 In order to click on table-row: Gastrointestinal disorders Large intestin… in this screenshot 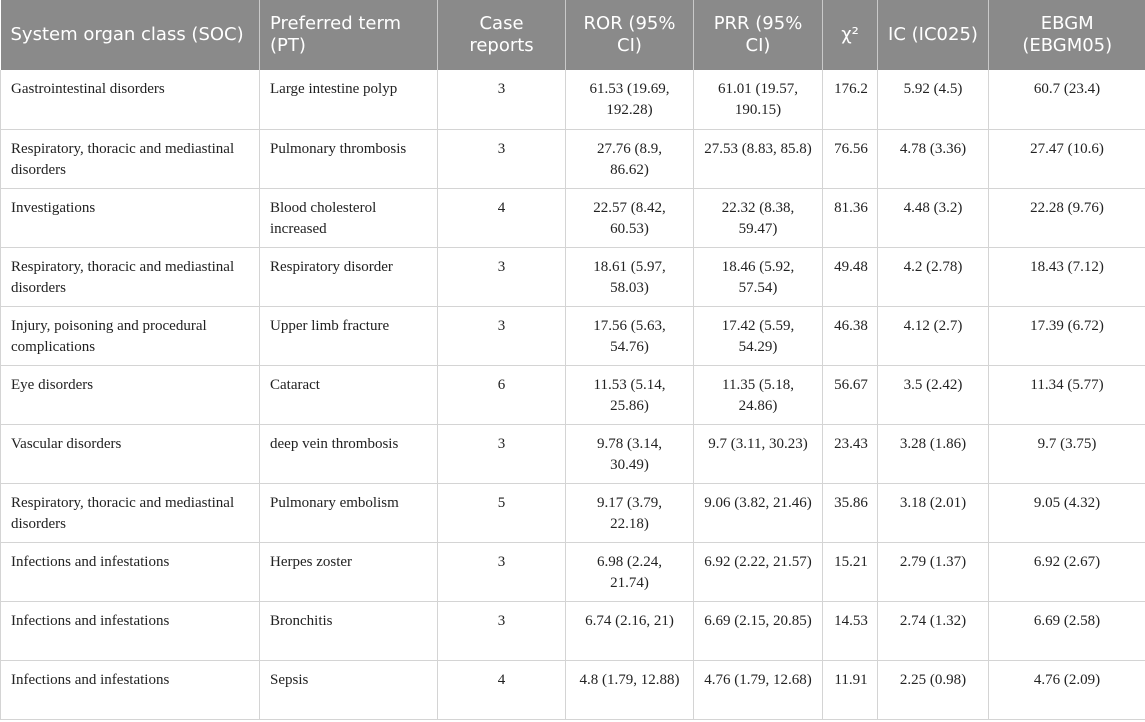, I will do `click(572, 100)`.